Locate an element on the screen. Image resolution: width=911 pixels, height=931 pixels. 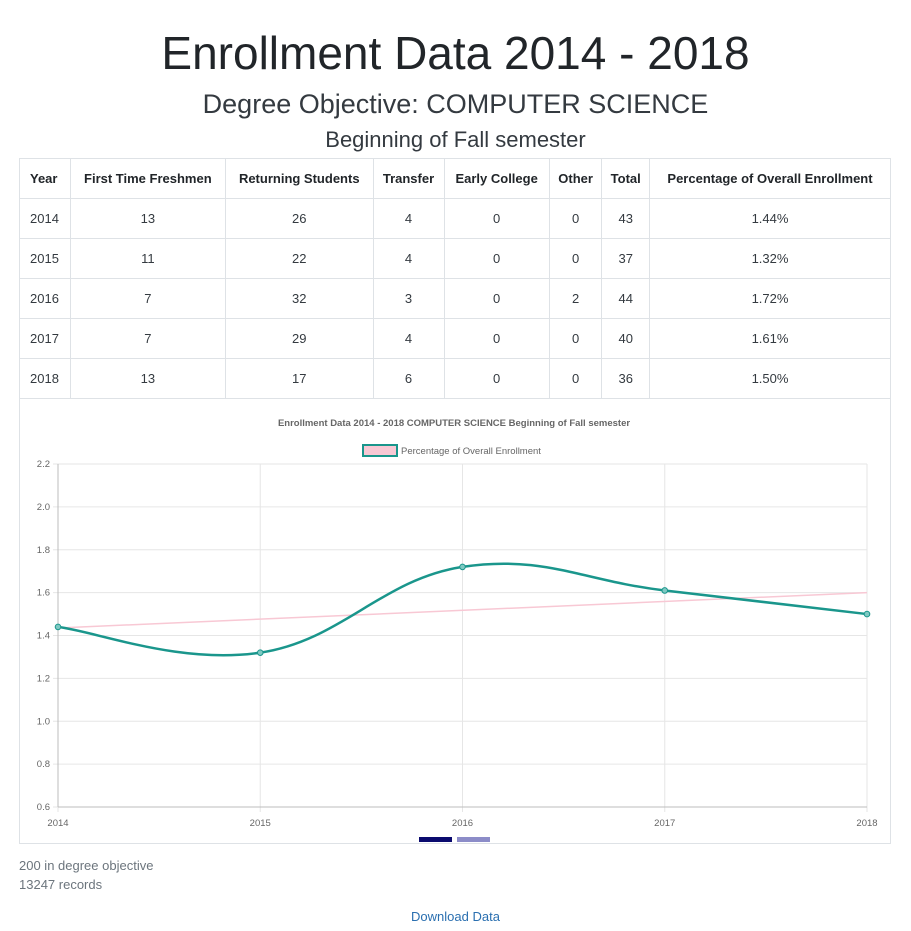
x-tick-label: 2018 is located at coordinates (866, 823).